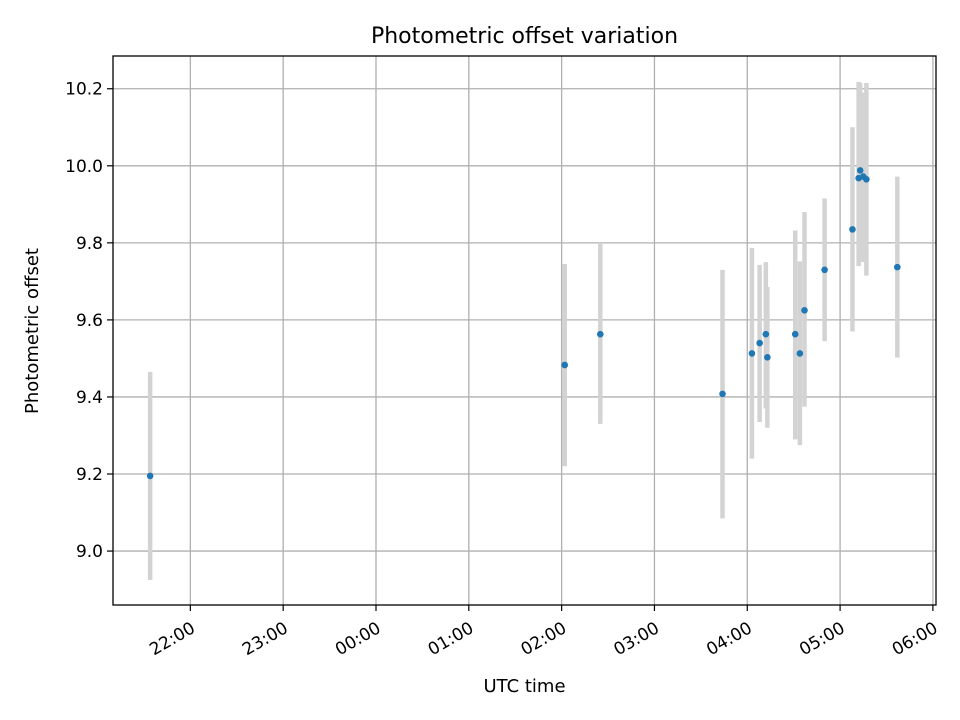 Image resolution: width=960 pixels, height=720 pixels. I want to click on y-tick-label: 9.8, so click(89, 244).